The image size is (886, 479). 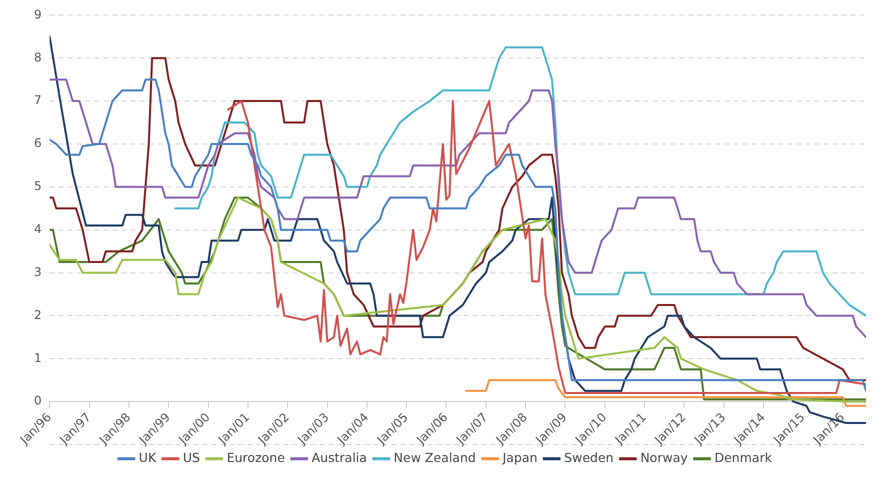 I want to click on y-tick-label: 8, so click(x=38, y=57).